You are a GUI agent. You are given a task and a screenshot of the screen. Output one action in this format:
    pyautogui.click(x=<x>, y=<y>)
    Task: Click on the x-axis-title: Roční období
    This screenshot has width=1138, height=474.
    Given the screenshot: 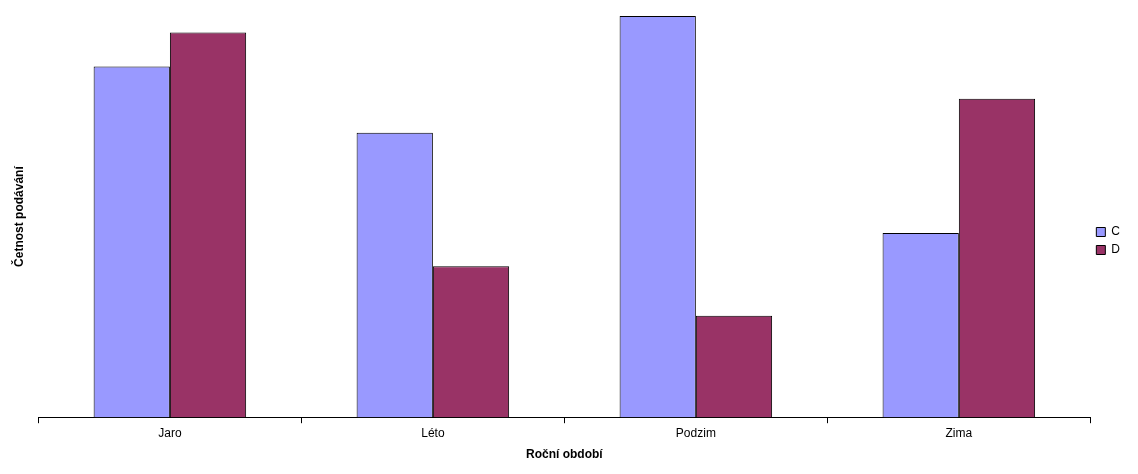 What is the action you would take?
    pyautogui.click(x=565, y=454)
    